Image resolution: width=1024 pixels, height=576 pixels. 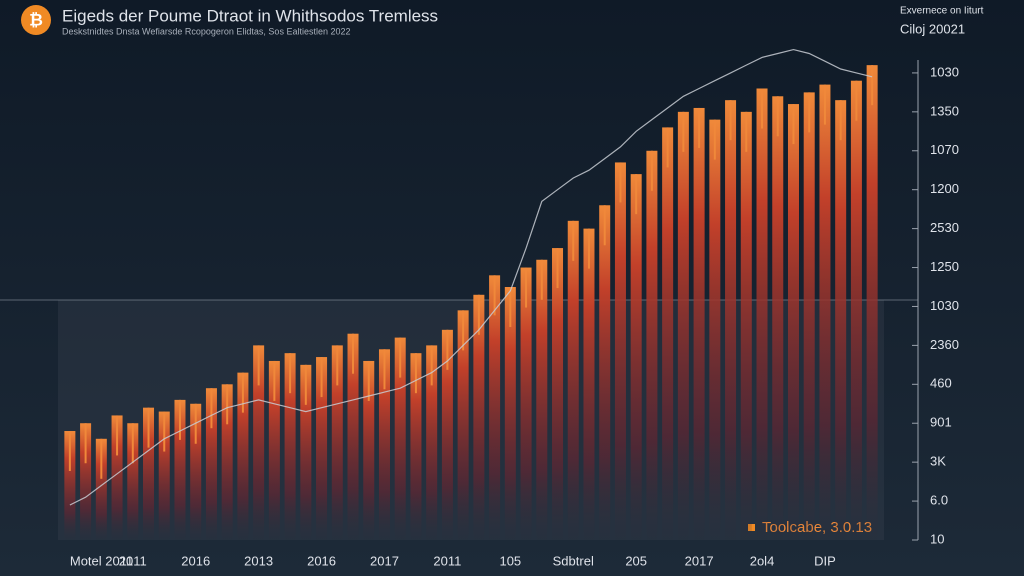 I want to click on x-tick-label: 2ol4, so click(x=762, y=560).